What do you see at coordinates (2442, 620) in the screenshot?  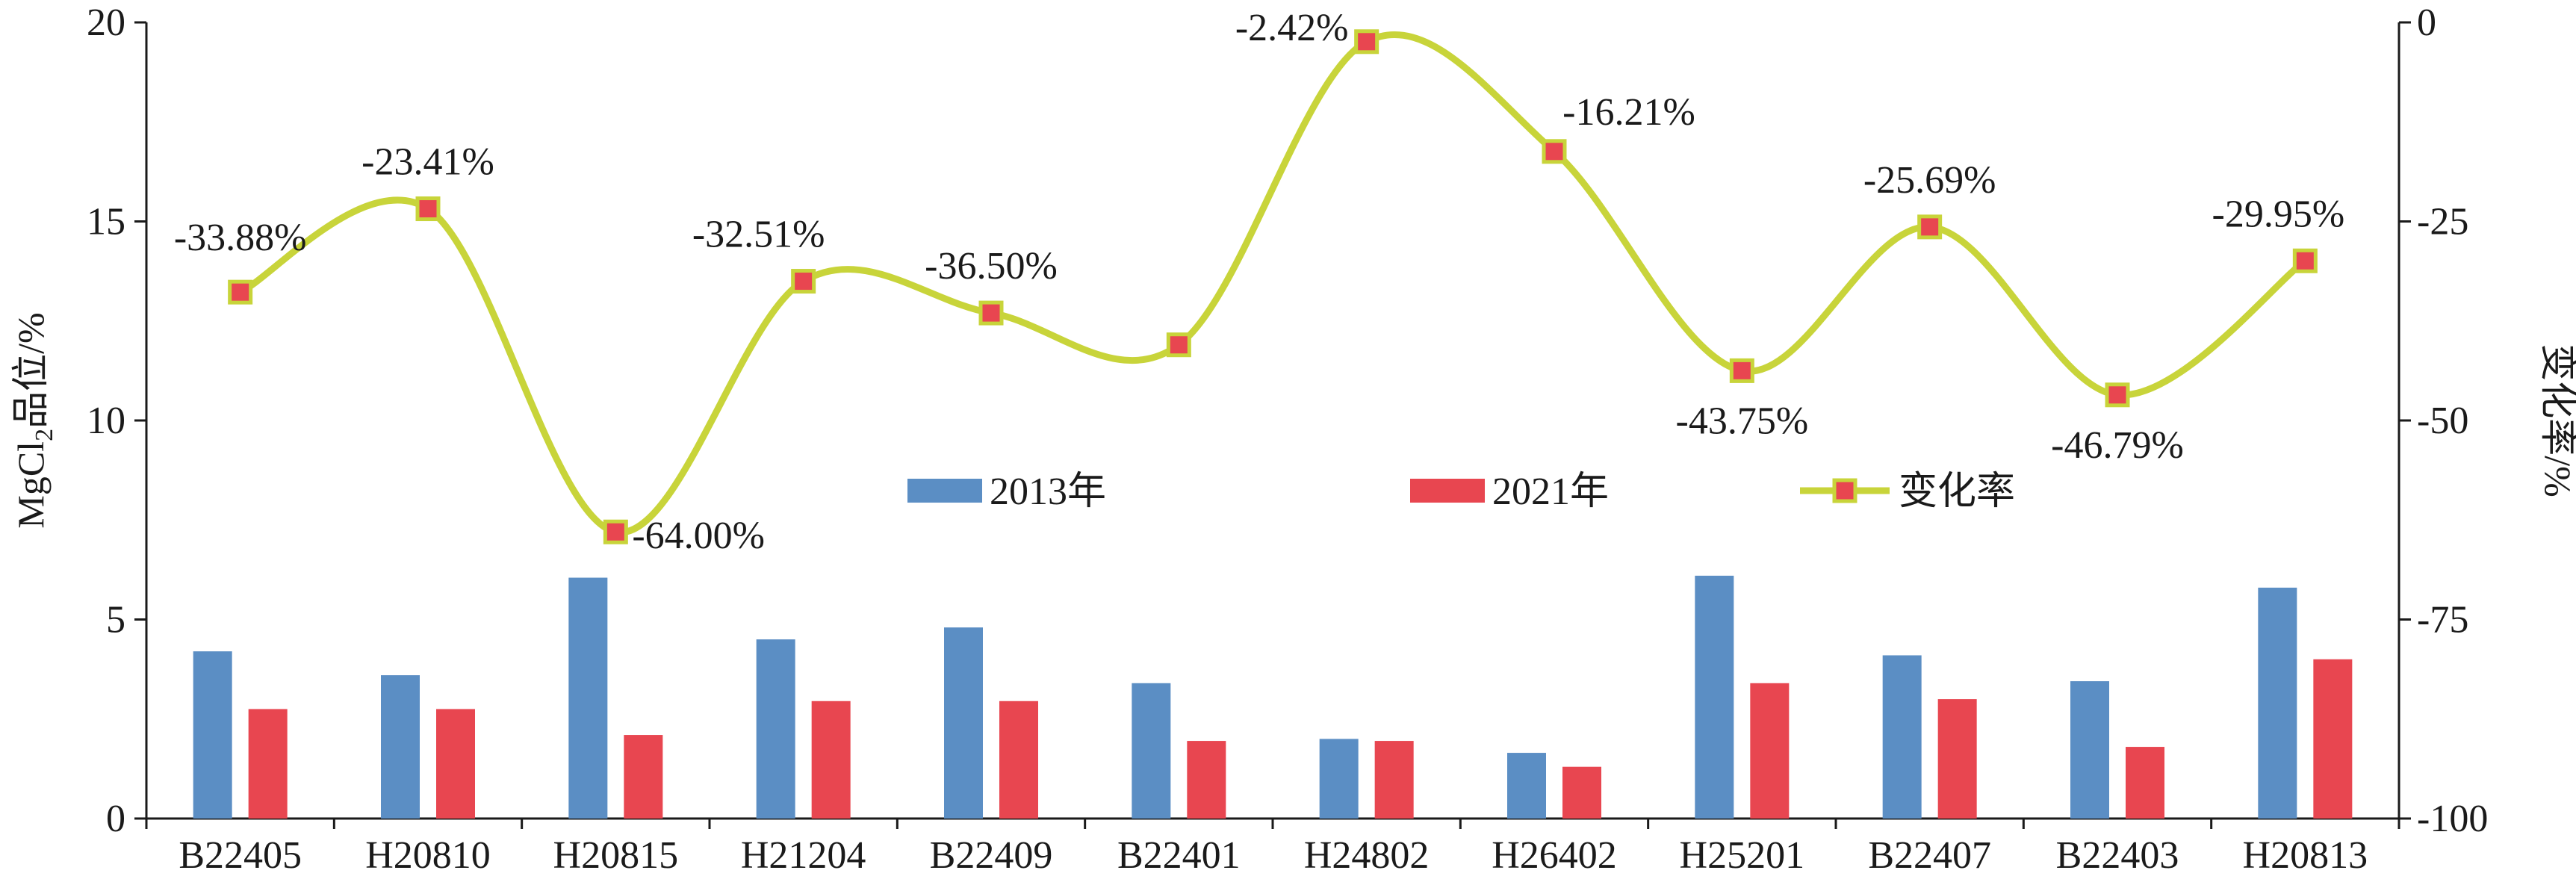 I see `y2-tick-label: -75` at bounding box center [2442, 620].